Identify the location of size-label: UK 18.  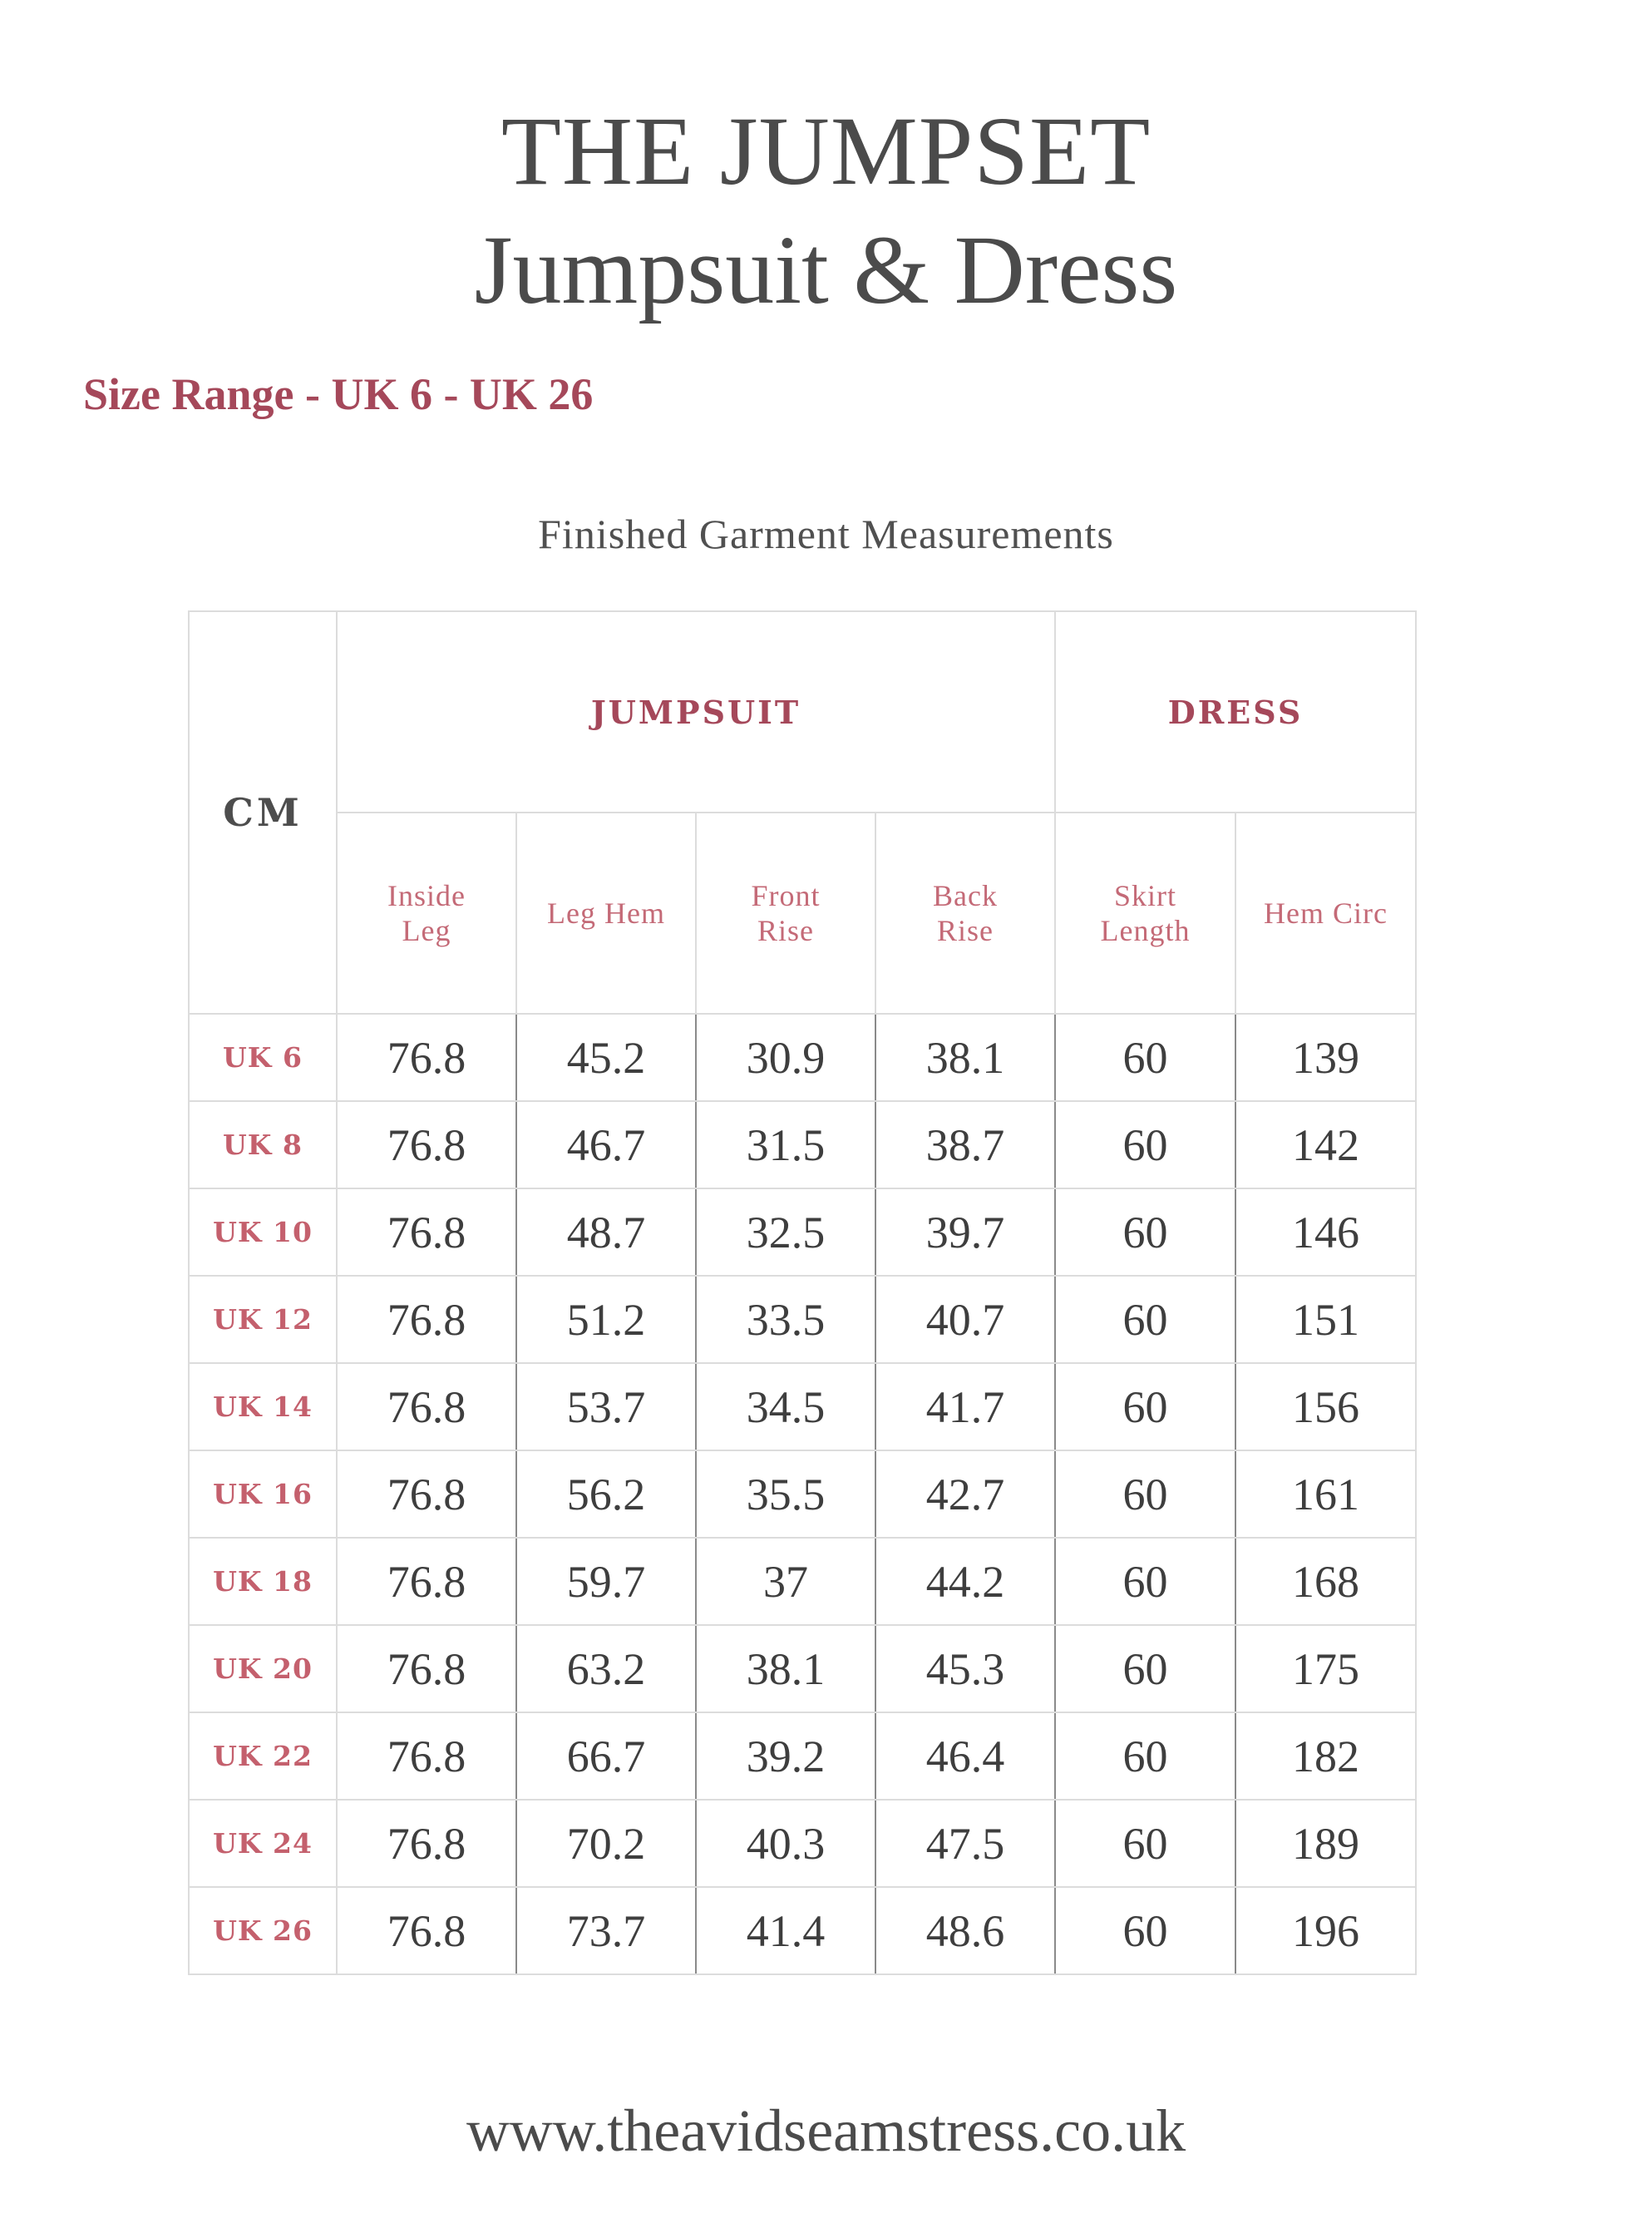
(263, 1581).